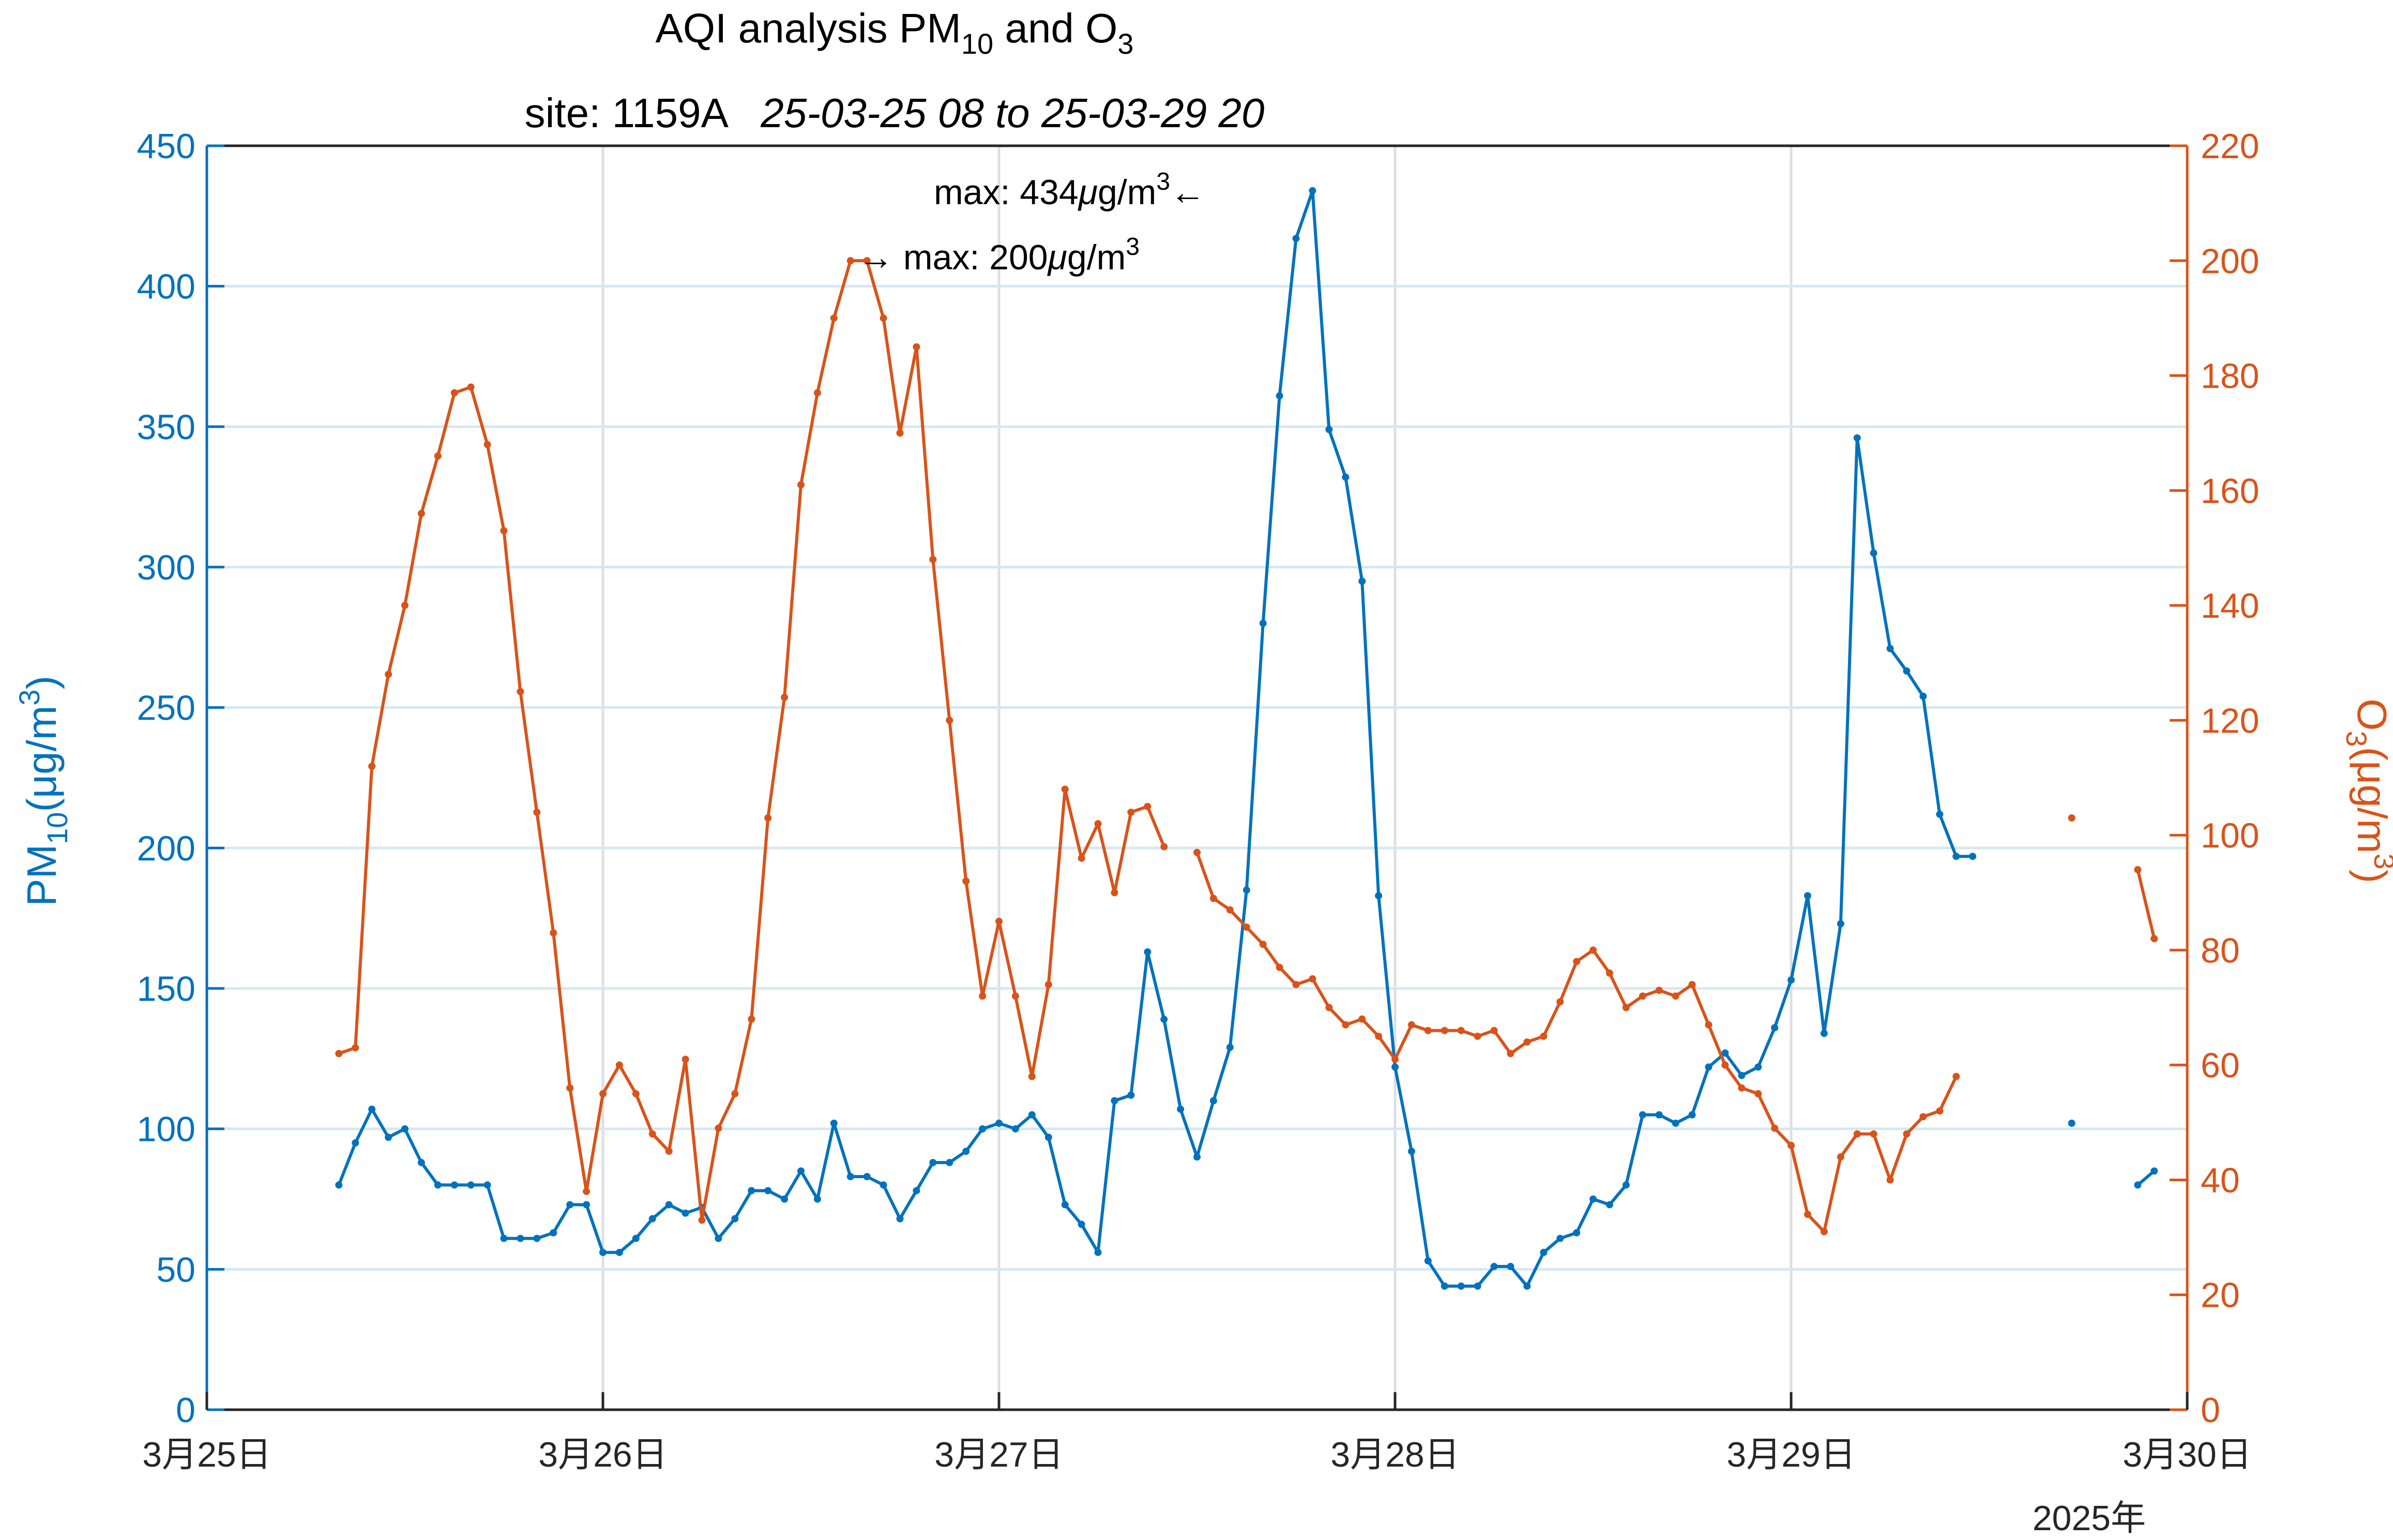  I want to click on y-right-tick-label: 160, so click(2230, 491).